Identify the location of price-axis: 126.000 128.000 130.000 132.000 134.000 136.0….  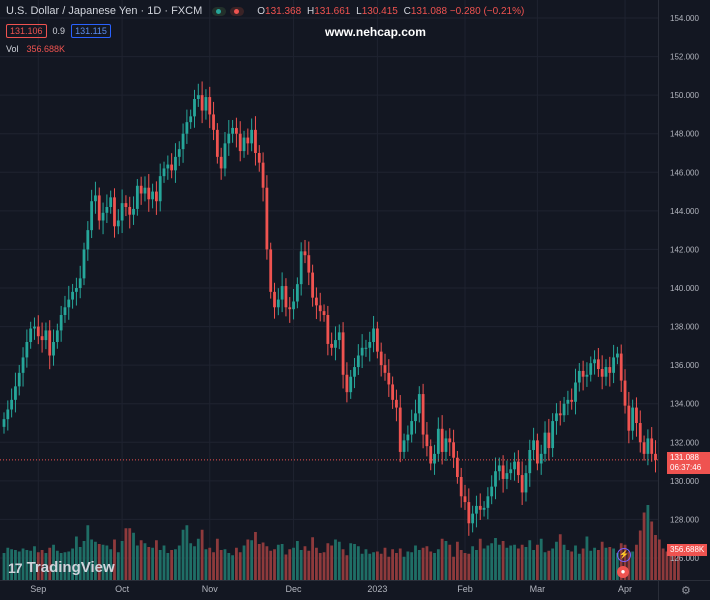
(684, 288).